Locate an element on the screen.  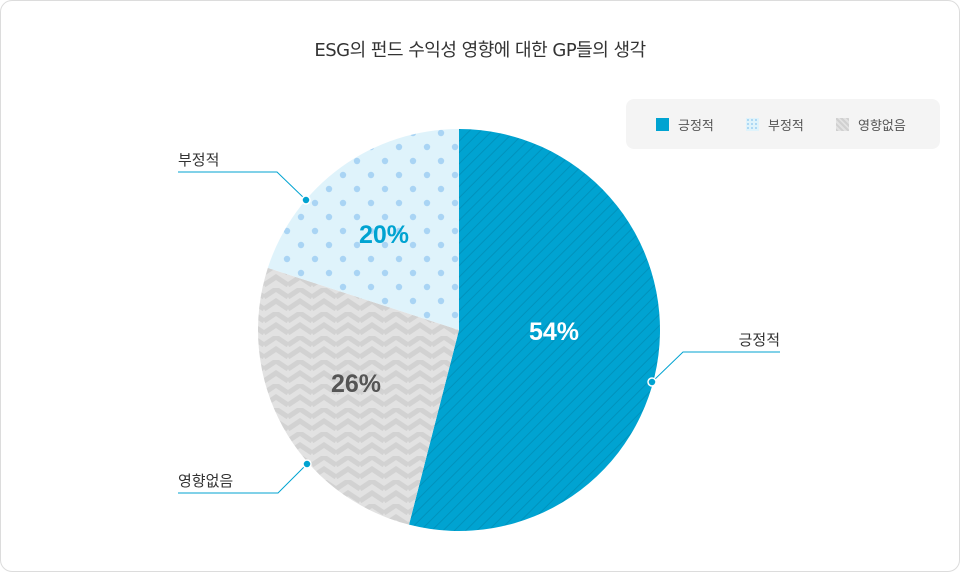
legend-item-neutral: 영향없음 is located at coordinates (871, 125).